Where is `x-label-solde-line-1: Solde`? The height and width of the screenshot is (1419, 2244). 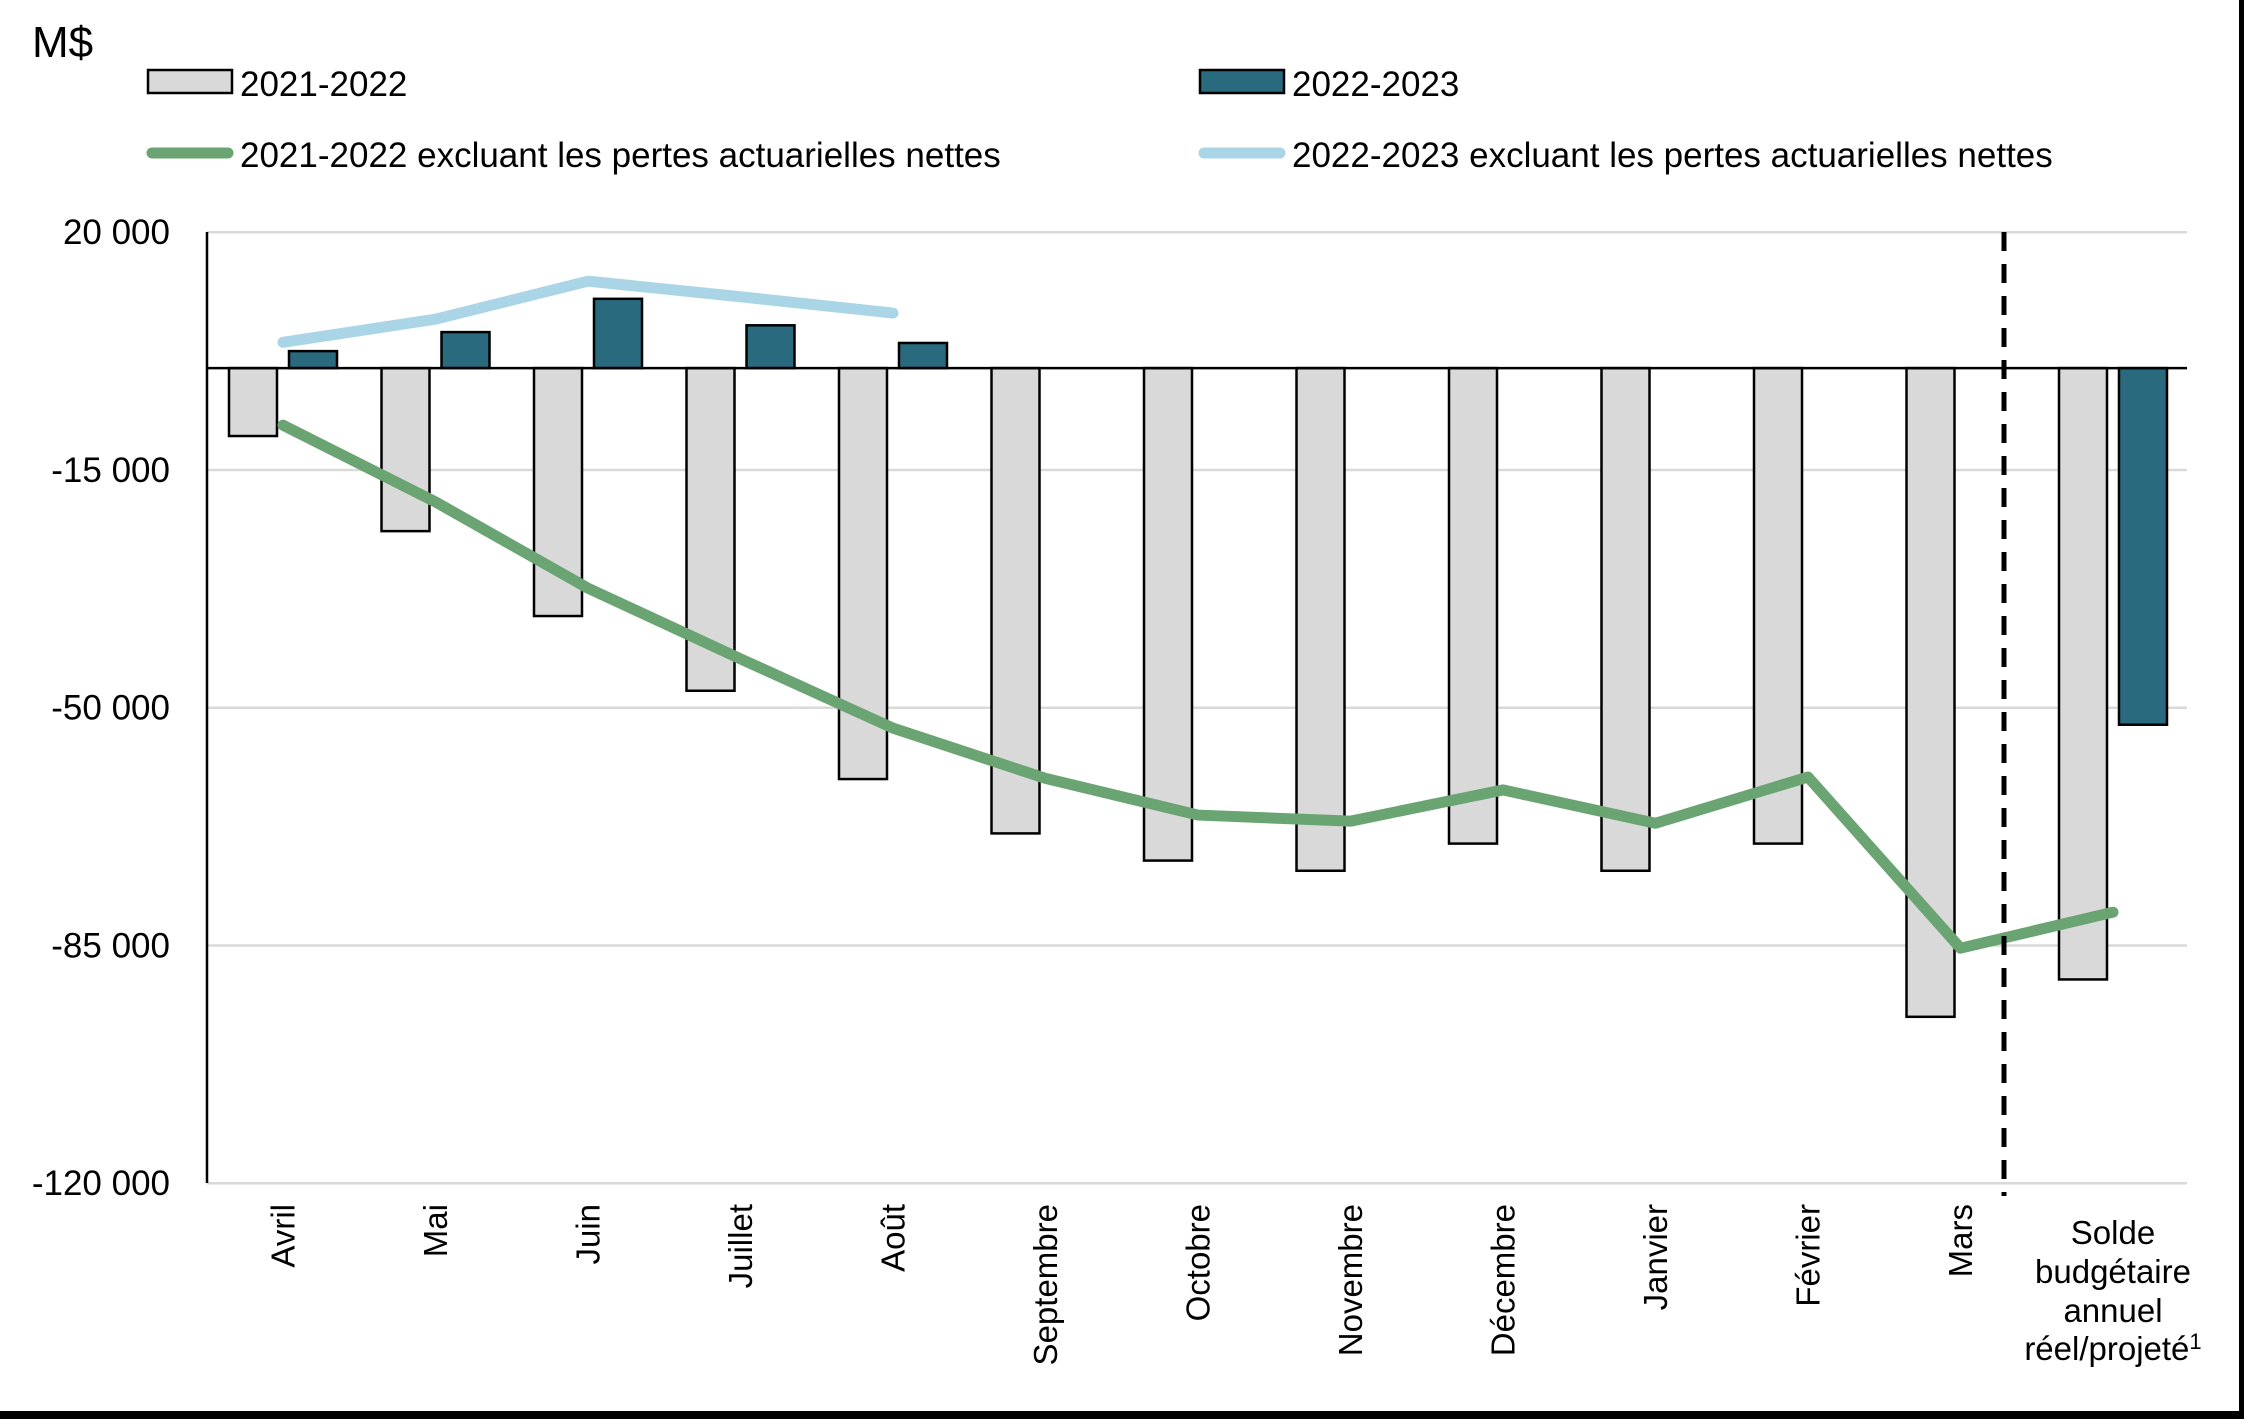 x-label-solde-line-1: Solde is located at coordinates (2113, 1232).